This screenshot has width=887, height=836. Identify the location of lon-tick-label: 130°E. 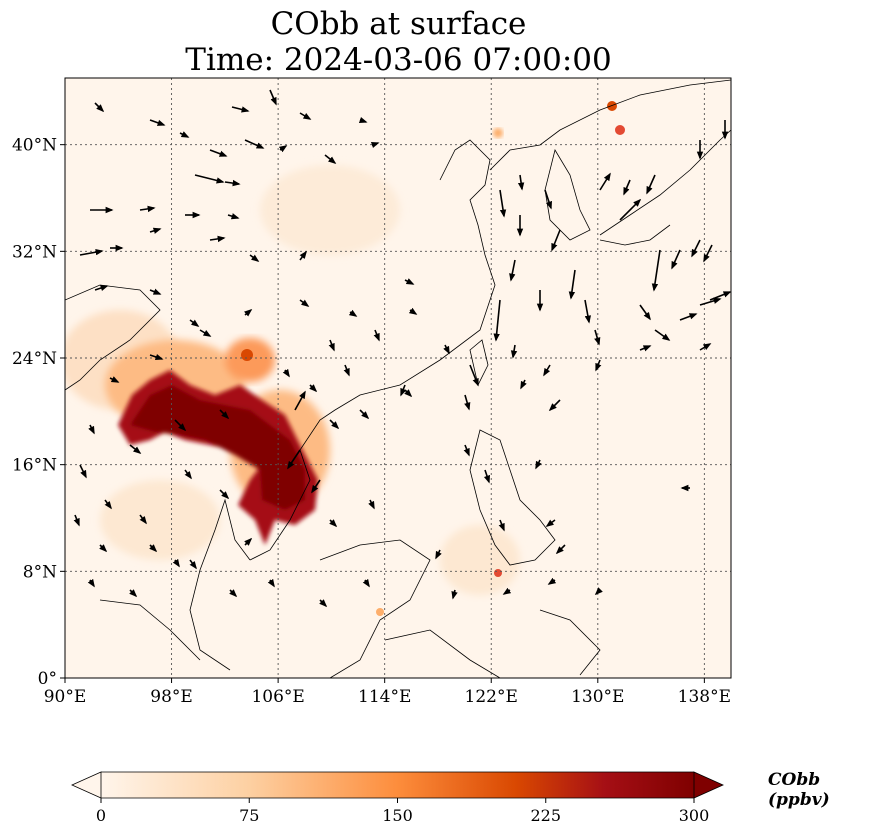
(597, 697).